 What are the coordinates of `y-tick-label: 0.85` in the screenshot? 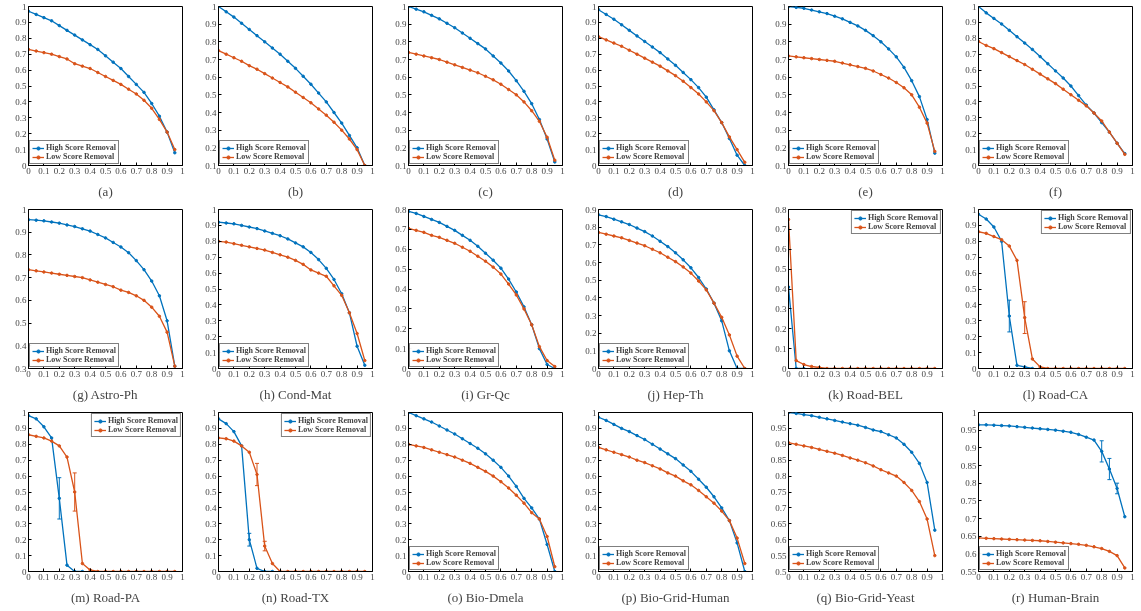 It's located at (968, 465).